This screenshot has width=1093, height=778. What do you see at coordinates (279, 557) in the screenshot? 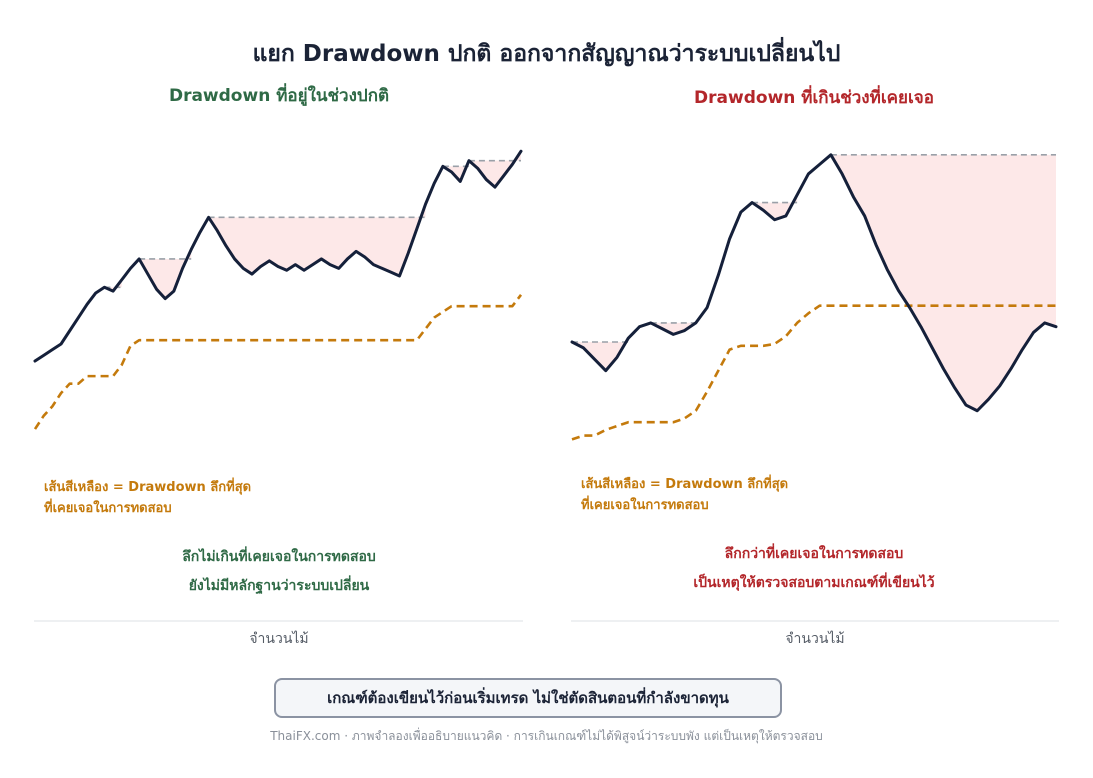
I see `left-verdict-line-1: ลึกไม่เกินที่เคยเจอในการทดสอบ` at bounding box center [279, 557].